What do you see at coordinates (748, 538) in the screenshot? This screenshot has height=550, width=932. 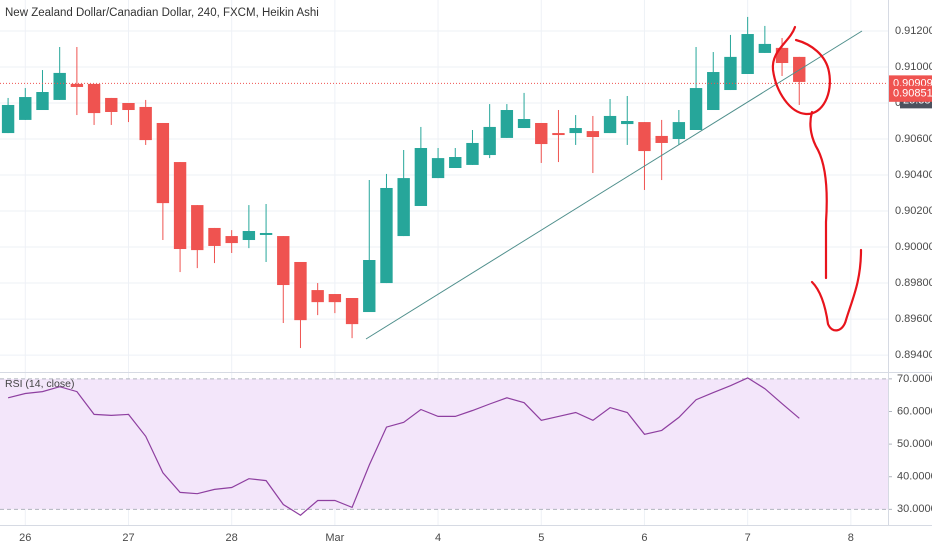 I see `x-tick-label: 7` at bounding box center [748, 538].